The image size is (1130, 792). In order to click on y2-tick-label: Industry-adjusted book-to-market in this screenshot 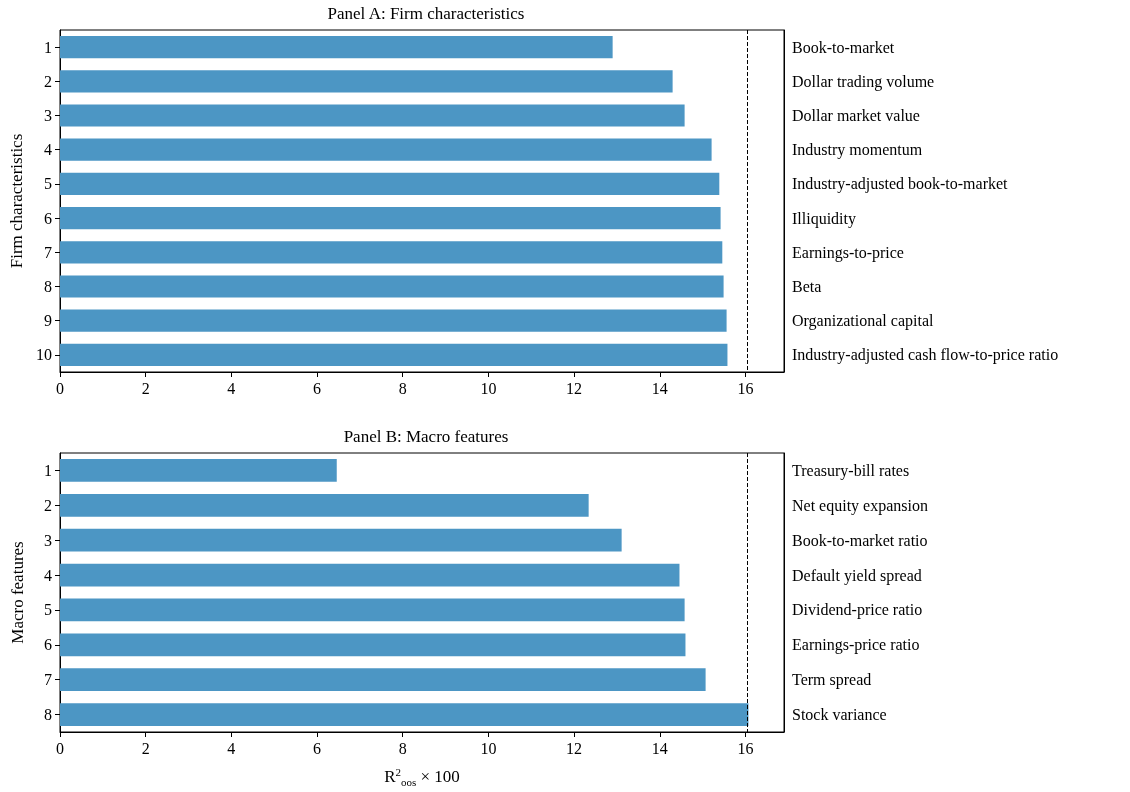, I will do `click(900, 184)`.